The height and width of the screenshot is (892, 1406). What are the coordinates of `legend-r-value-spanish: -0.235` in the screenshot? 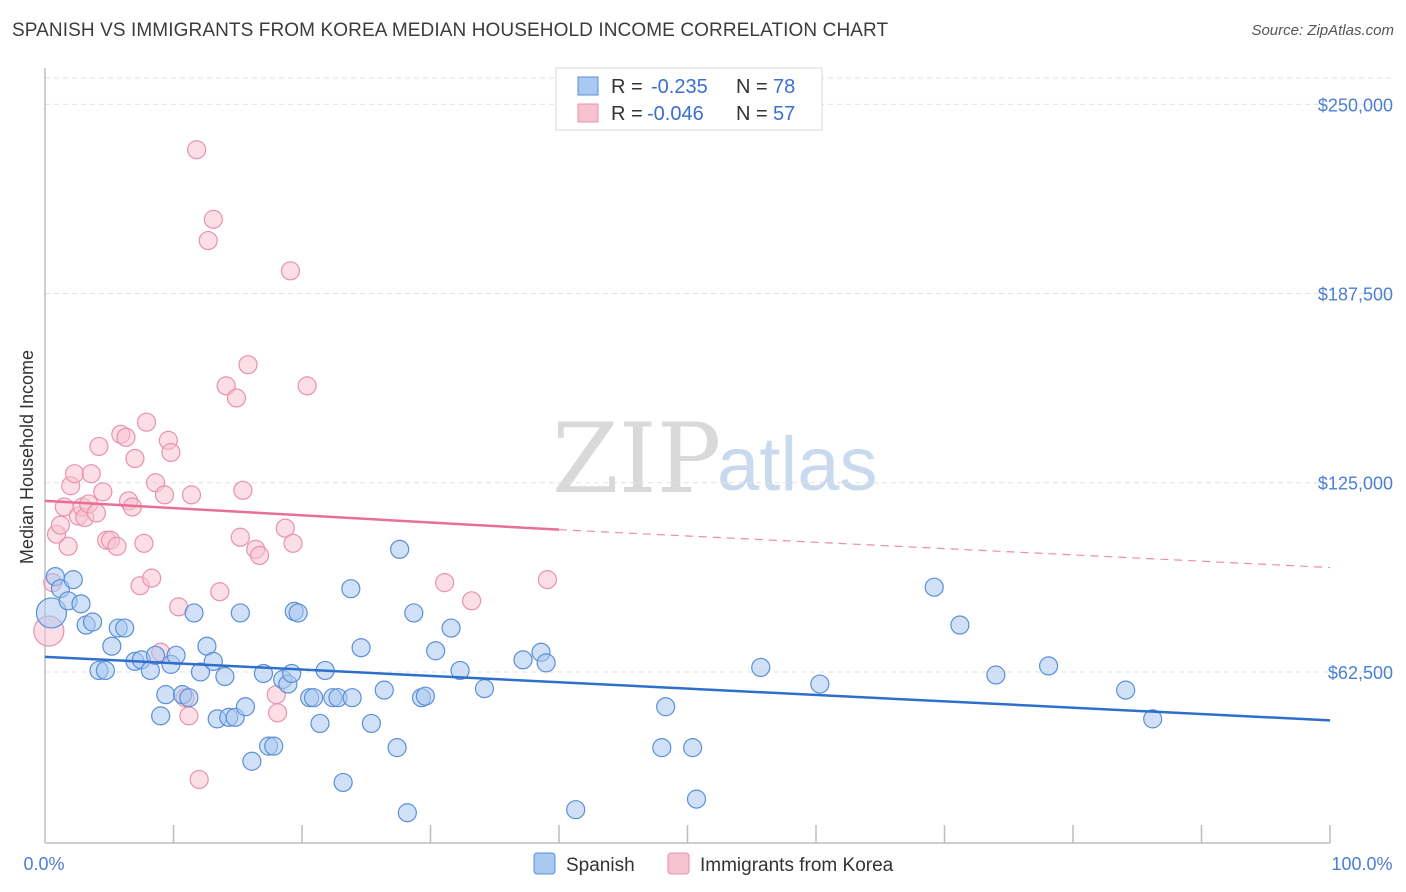 It's located at (679, 87).